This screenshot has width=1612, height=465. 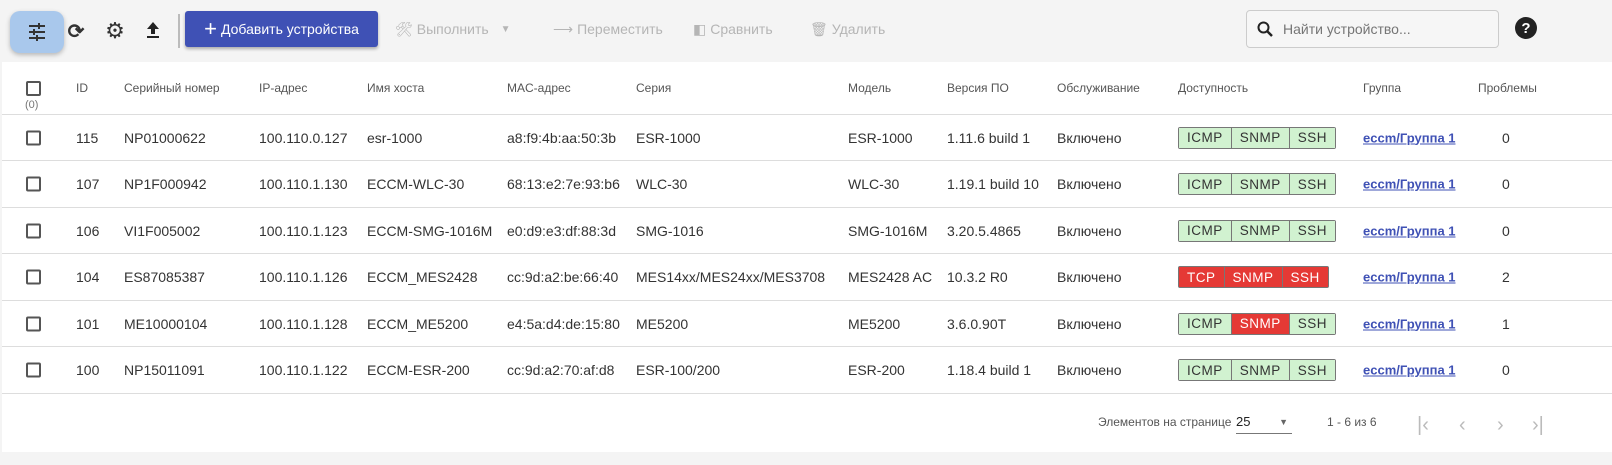 What do you see at coordinates (870, 88) in the screenshot?
I see `column-header: Модель` at bounding box center [870, 88].